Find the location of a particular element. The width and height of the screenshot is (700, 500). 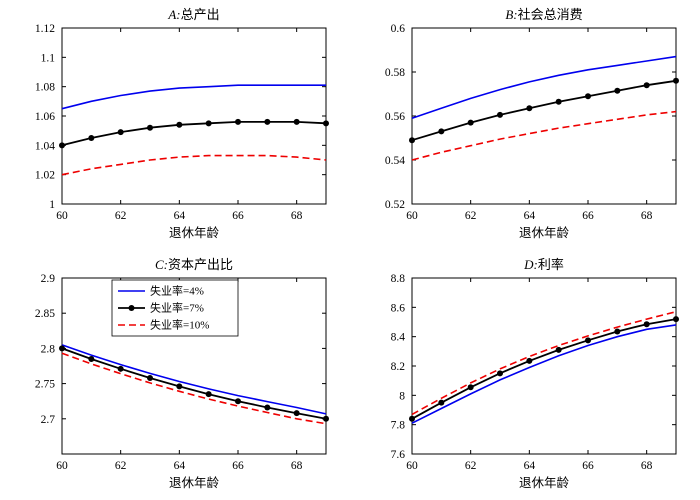

y-tick-label: 8.4 is located at coordinates (398, 338).